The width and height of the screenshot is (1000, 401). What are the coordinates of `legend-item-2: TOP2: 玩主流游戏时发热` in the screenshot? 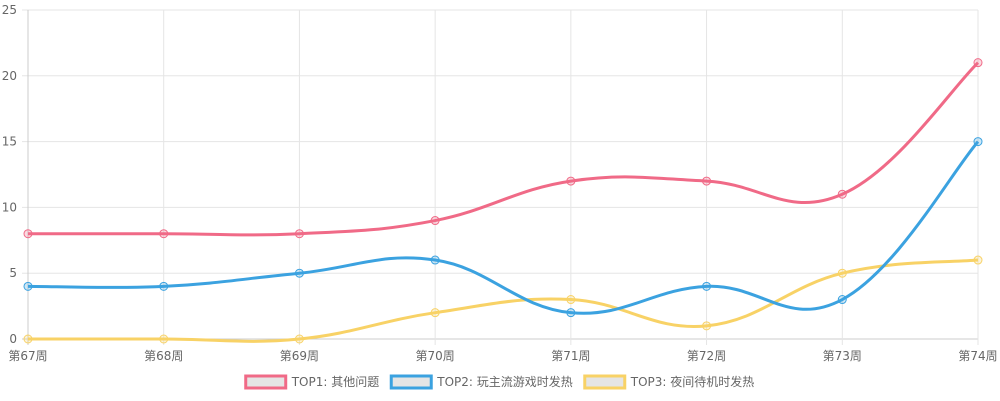 It's located at (481, 382).